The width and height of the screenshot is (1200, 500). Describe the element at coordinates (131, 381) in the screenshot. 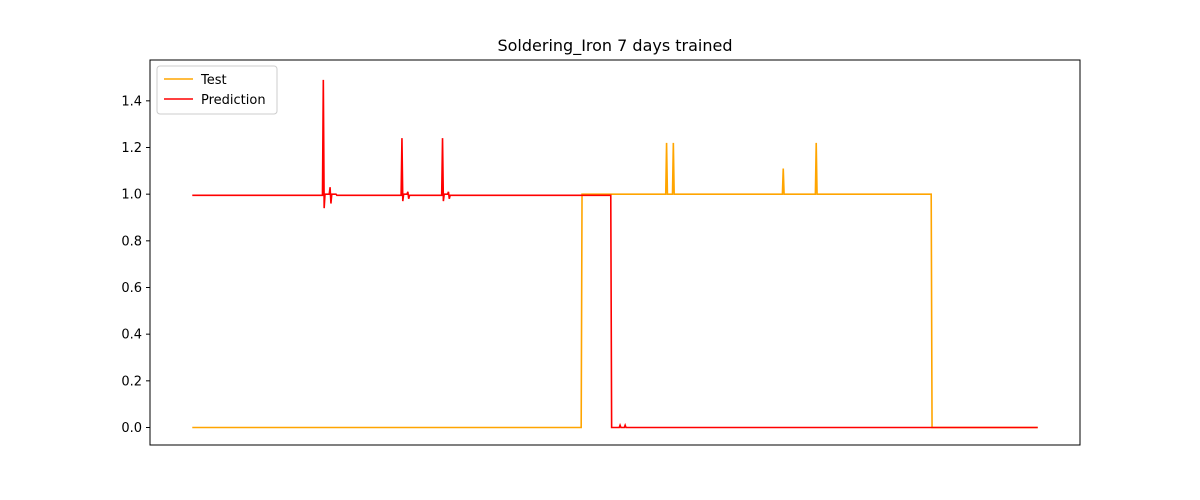

I see `y-tick-label: 0.2` at that location.